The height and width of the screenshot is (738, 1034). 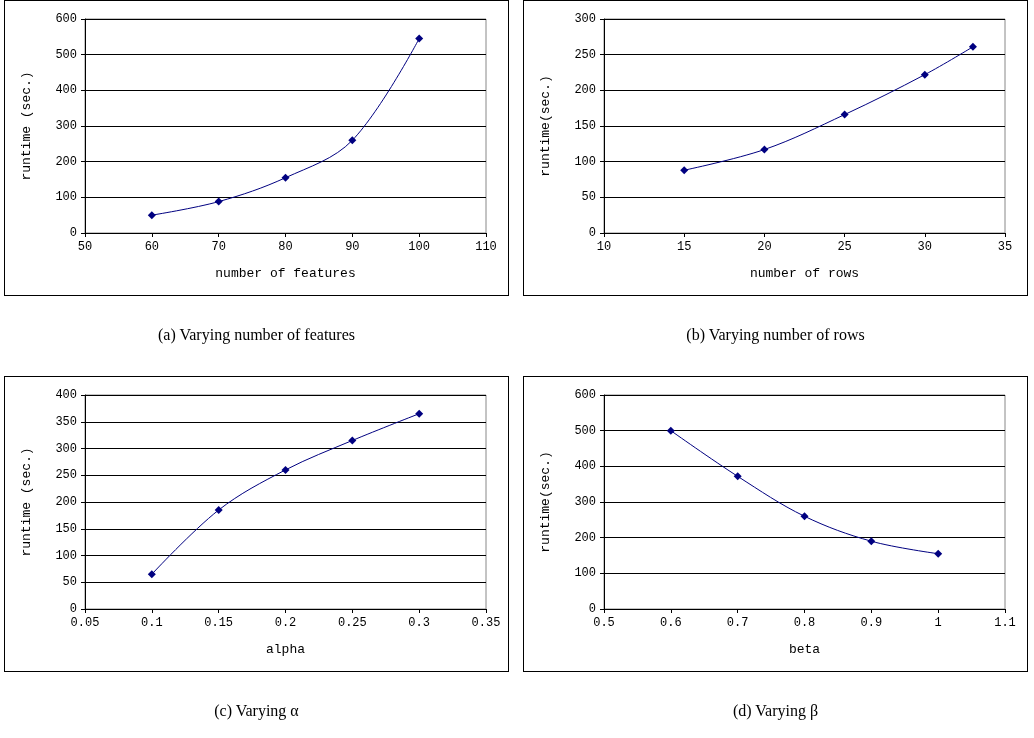 I want to click on x-tick-label: 30, so click(x=924, y=247).